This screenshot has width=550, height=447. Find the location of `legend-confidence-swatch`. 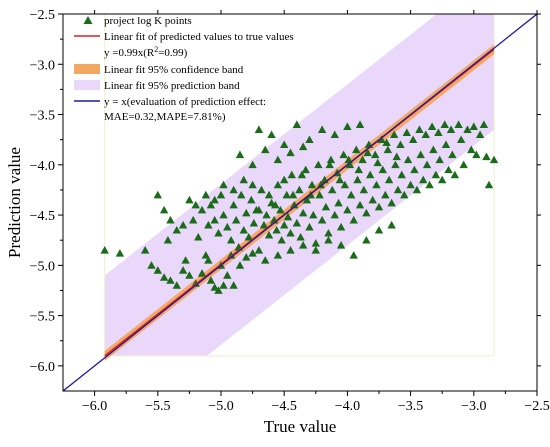

legend-confidence-swatch is located at coordinates (87, 69).